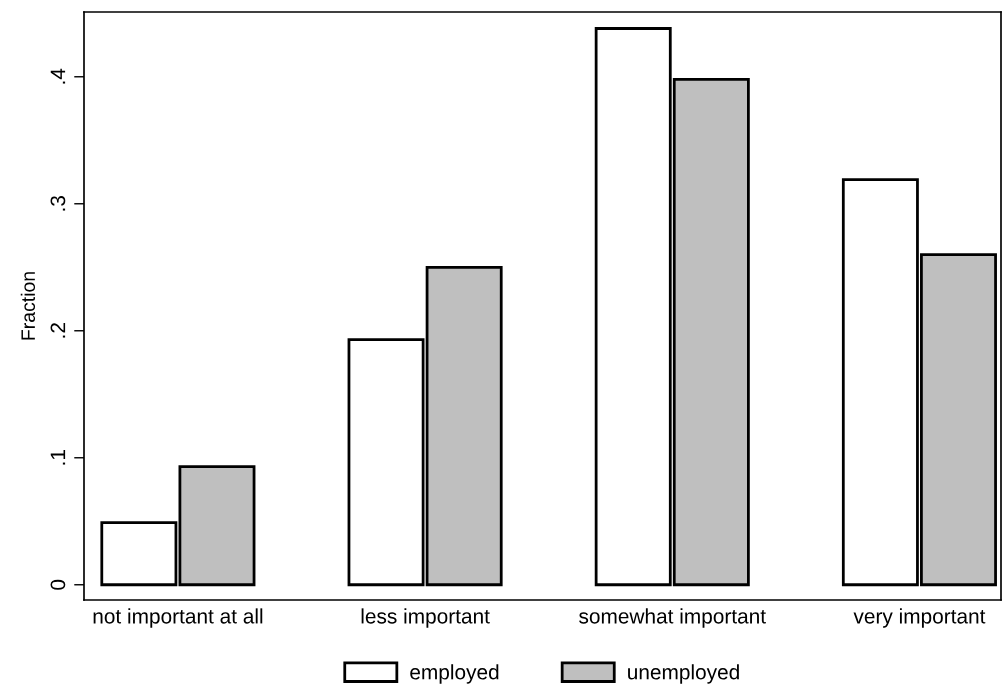 The width and height of the screenshot is (1003, 693). What do you see at coordinates (58, 457) in the screenshot?
I see `y-tick-label: .1` at bounding box center [58, 457].